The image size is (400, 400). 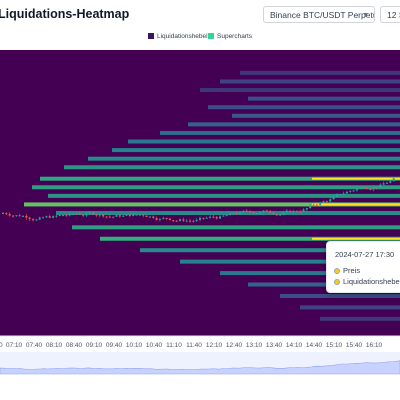 What do you see at coordinates (390, 14) in the screenshot?
I see `range-select: 12 St` at bounding box center [390, 14].